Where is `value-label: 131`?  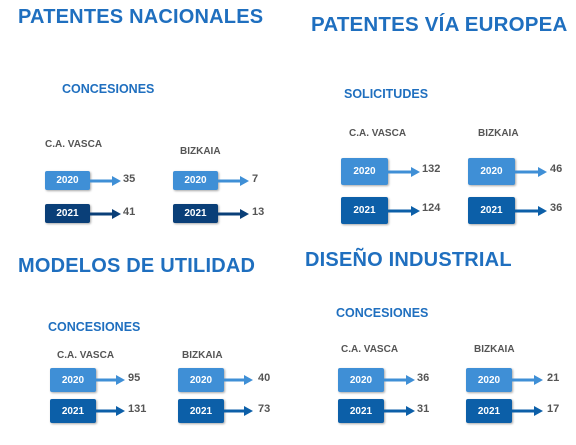 value-label: 131 is located at coordinates (137, 409).